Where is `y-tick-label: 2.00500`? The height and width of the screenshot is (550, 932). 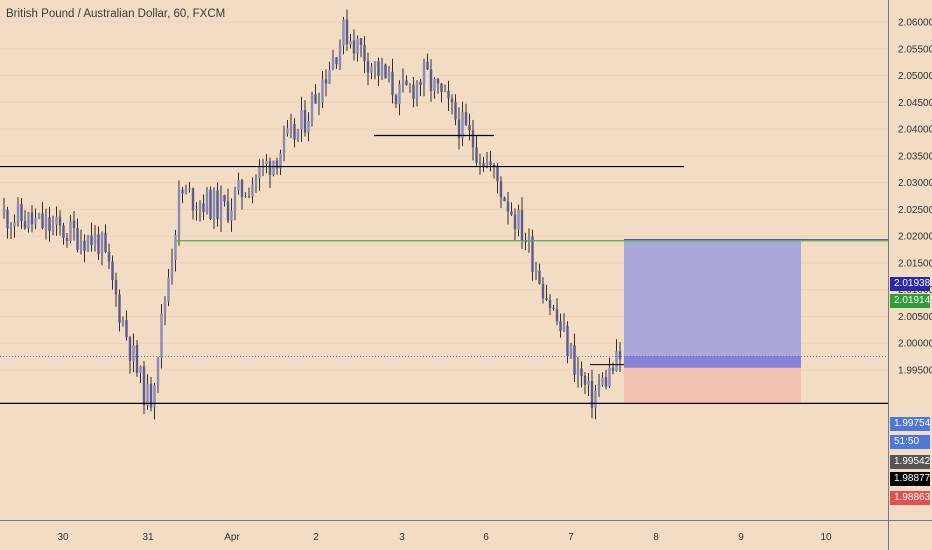
y-tick-label: 2.00500 is located at coordinates (915, 317).